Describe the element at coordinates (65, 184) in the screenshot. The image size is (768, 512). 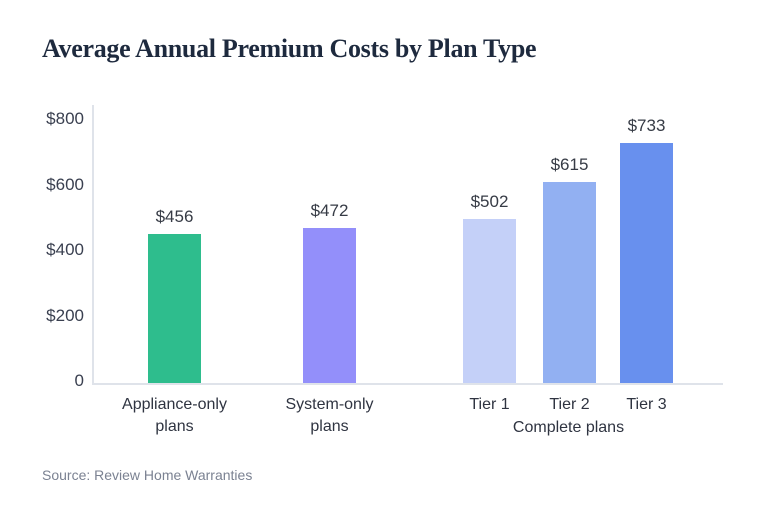
I see `y-axis-tick-label: $600` at that location.